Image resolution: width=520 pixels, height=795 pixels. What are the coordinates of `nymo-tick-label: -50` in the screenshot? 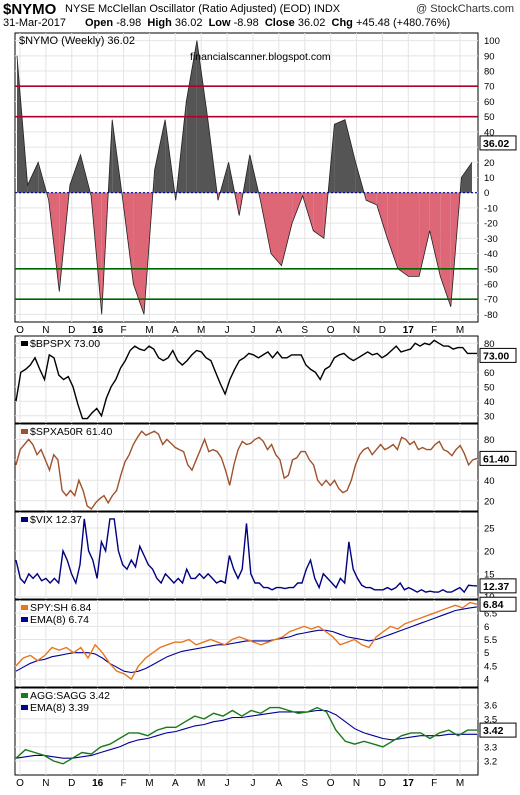 It's located at (491, 269).